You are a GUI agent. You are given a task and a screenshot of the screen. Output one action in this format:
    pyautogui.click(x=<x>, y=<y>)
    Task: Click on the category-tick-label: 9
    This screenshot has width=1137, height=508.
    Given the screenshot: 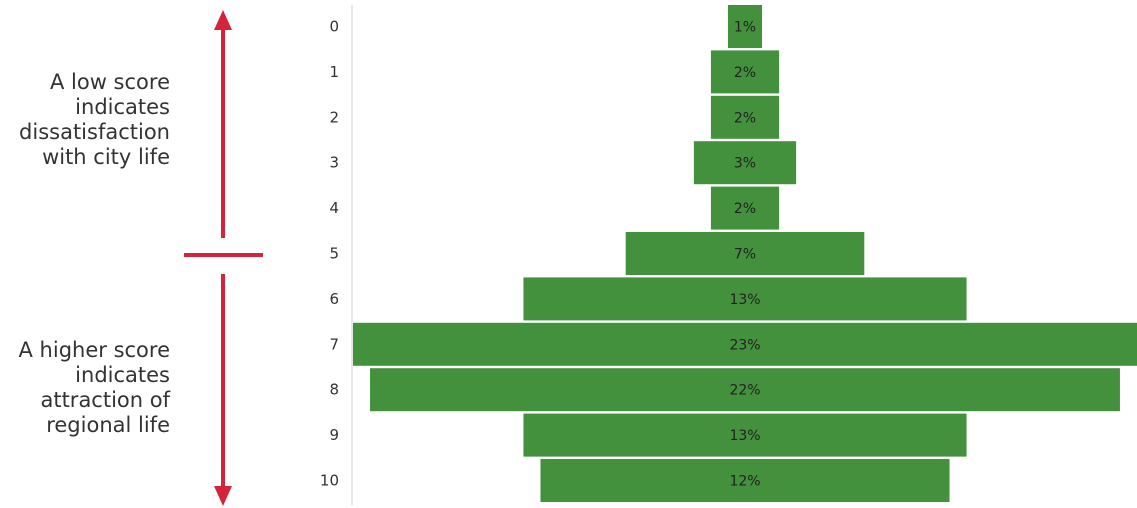 What is the action you would take?
    pyautogui.click(x=334, y=435)
    